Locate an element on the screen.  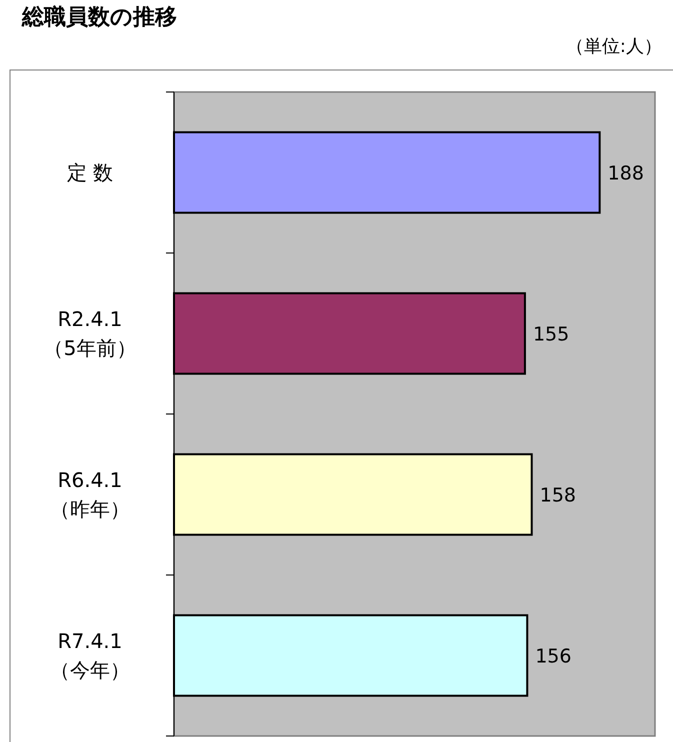
data-label: 156 is located at coordinates (553, 657).